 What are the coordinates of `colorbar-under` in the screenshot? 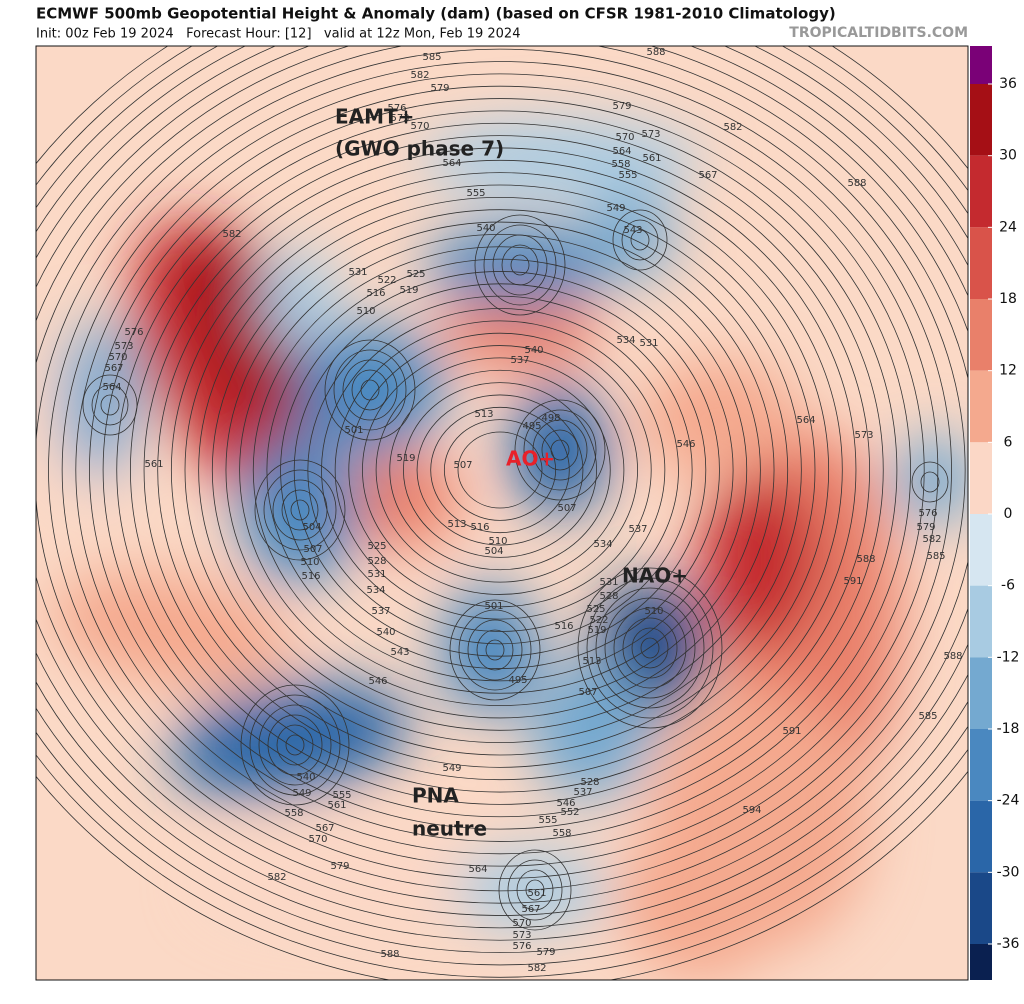 It's located at (981, 962).